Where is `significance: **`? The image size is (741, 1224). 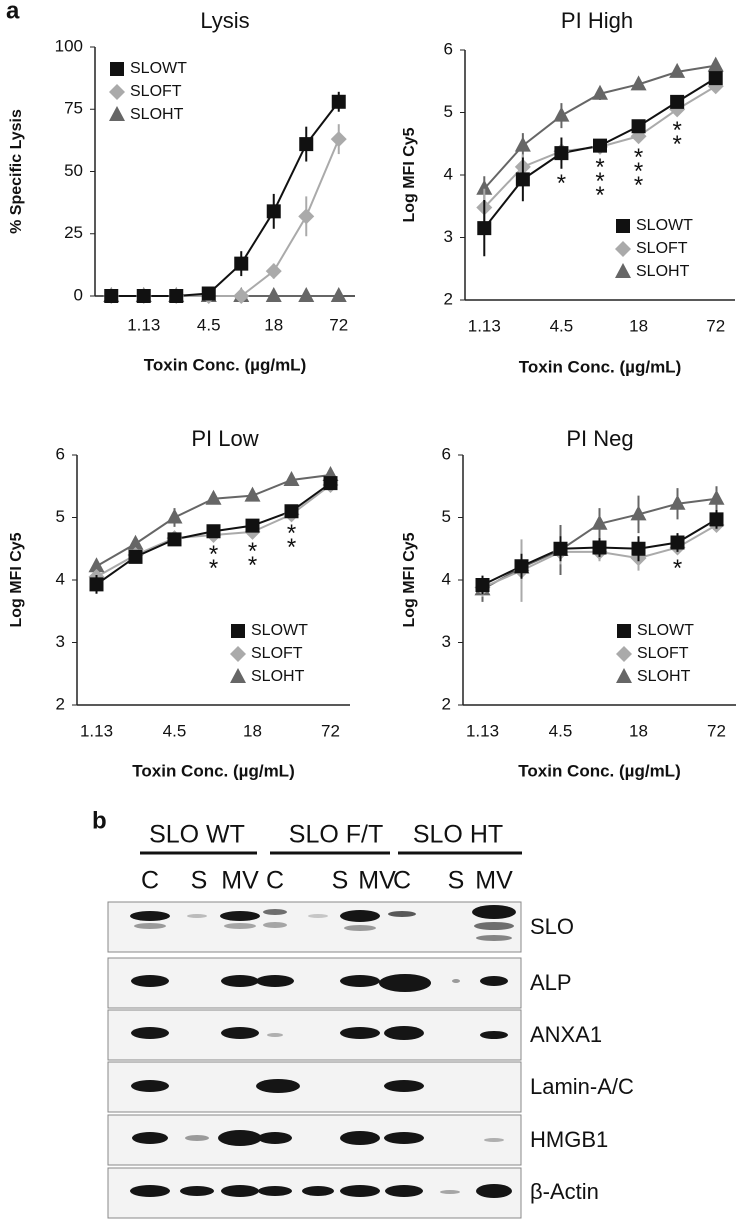
significance: ** is located at coordinates (213, 561).